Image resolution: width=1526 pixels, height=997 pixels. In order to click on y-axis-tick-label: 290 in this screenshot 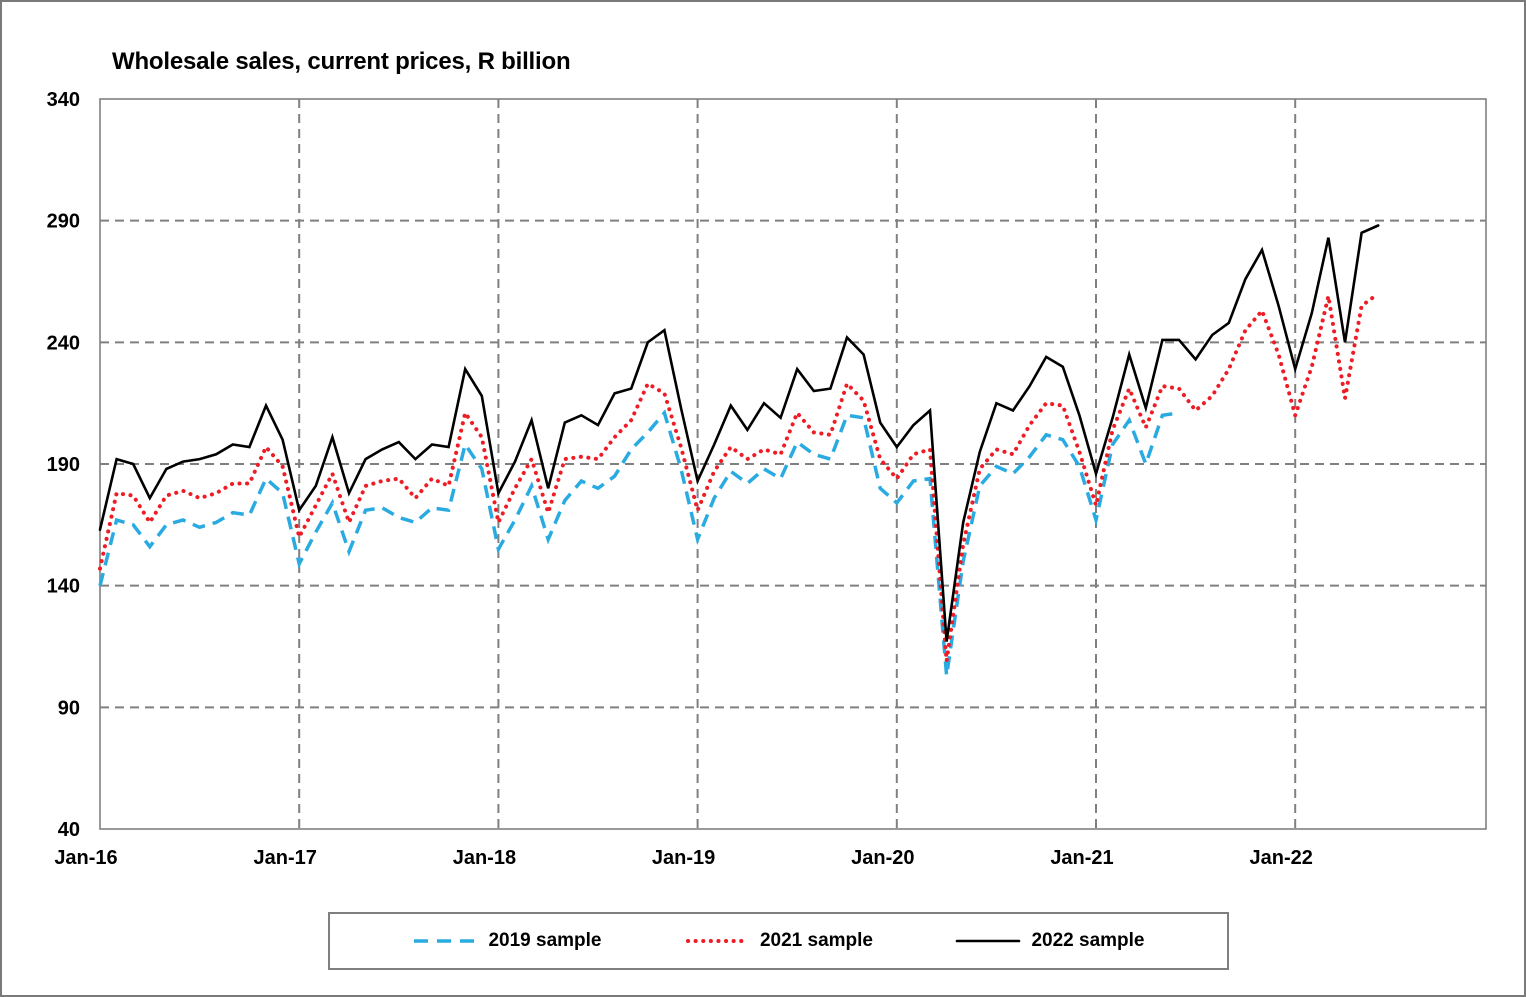, I will do `click(63, 222)`.